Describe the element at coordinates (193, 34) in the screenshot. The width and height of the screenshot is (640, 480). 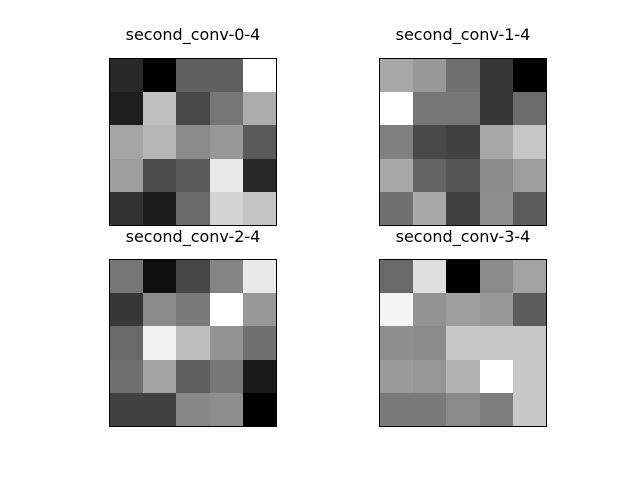
I see `panel-title: second_conv-0-4` at that location.